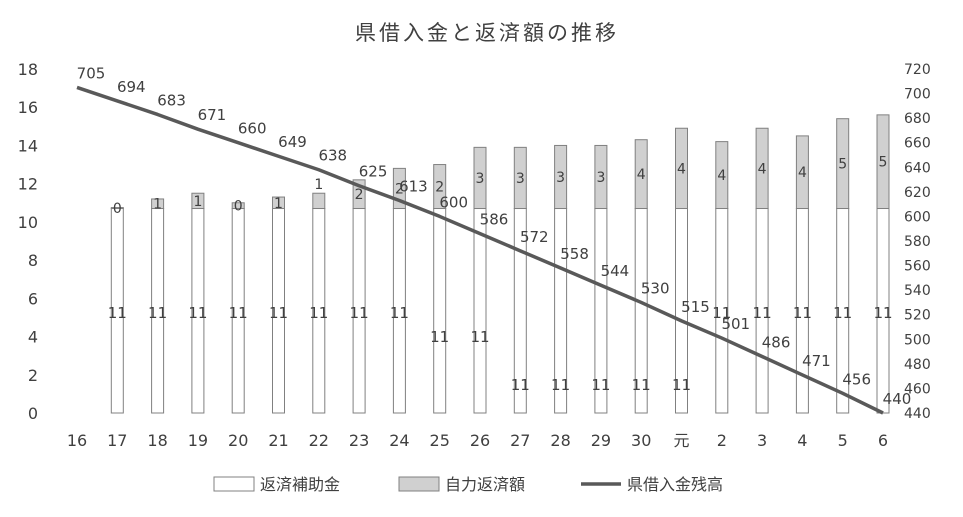 The height and width of the screenshot is (517, 963). I want to click on left-tick-label: 6, so click(33, 298).